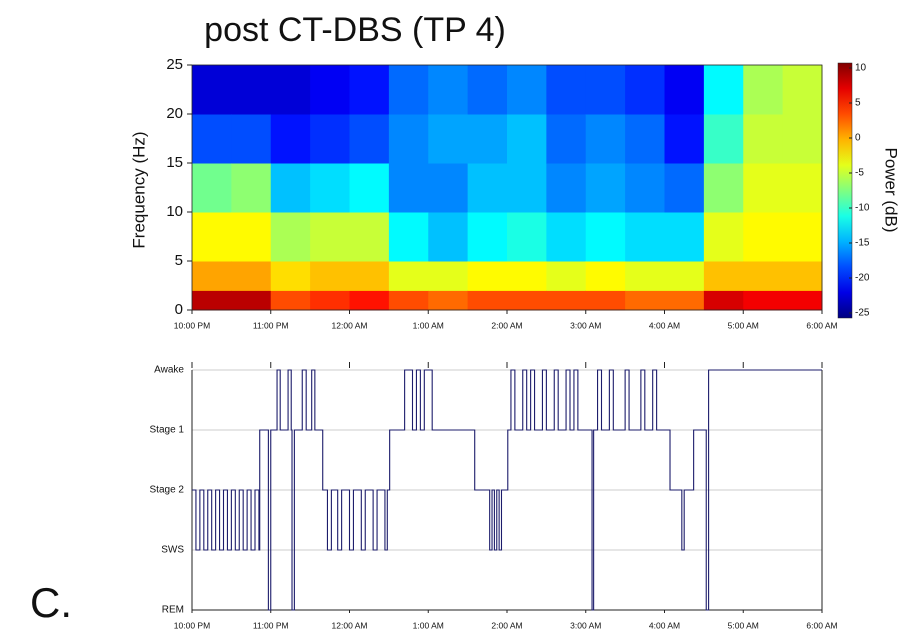 The height and width of the screenshot is (634, 906). What do you see at coordinates (821, 325) in the screenshot?
I see `x-tick-label: 6:00 AM` at bounding box center [821, 325].